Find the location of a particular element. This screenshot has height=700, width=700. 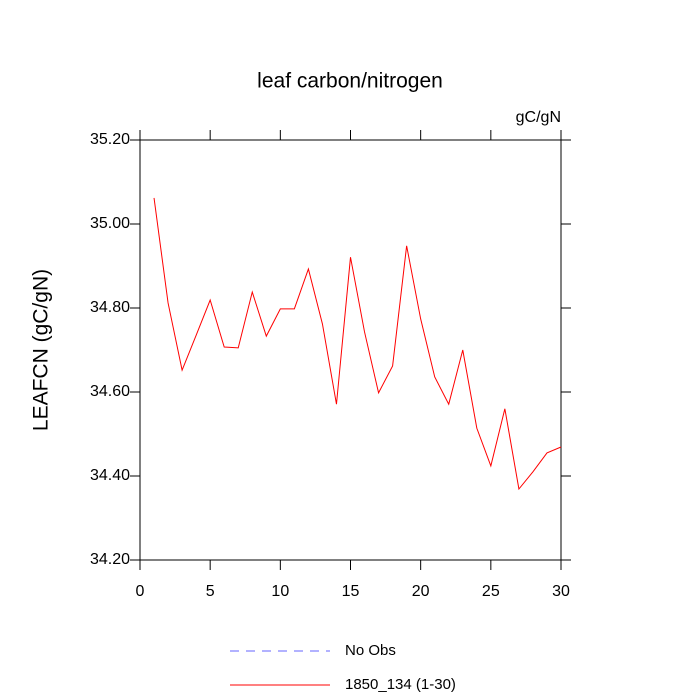

x-tick-label: 10 is located at coordinates (280, 591).